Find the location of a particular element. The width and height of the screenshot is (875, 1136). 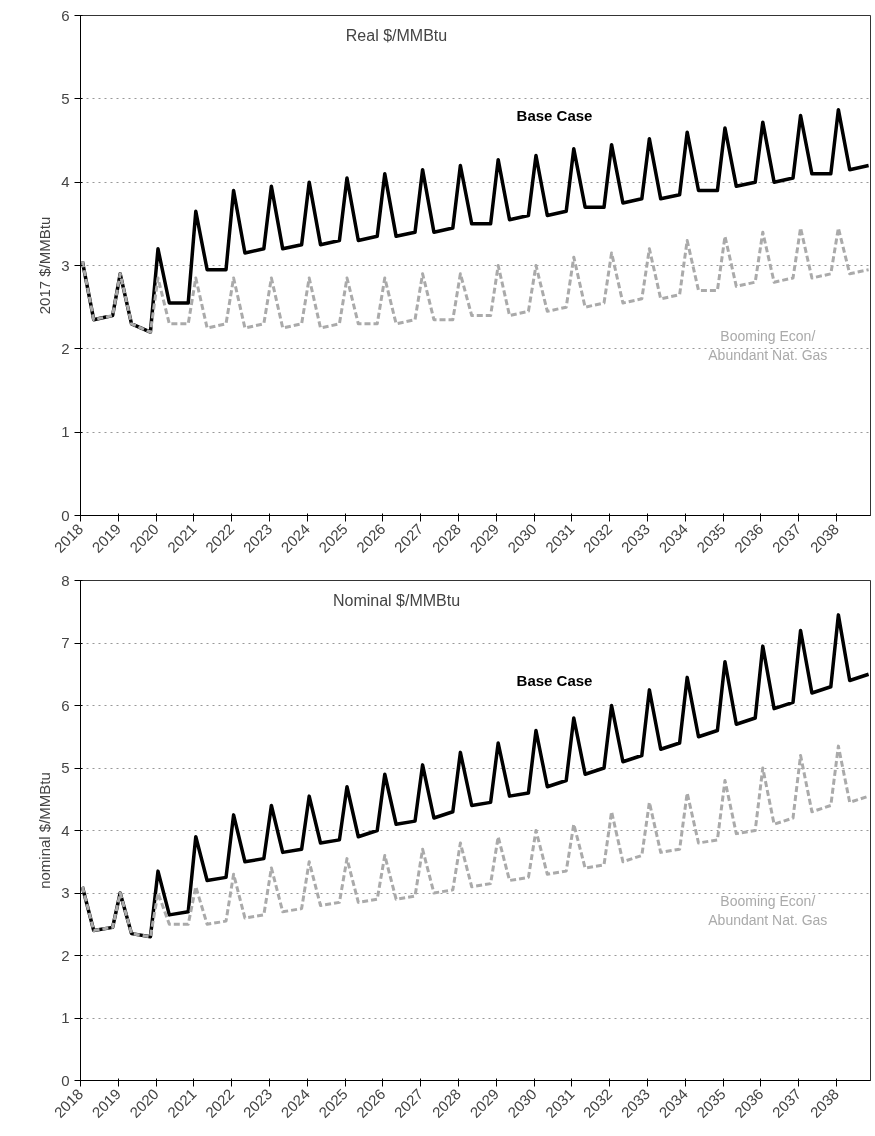

y-axis-title: nominal $/MMBtu is located at coordinates (45, 830).